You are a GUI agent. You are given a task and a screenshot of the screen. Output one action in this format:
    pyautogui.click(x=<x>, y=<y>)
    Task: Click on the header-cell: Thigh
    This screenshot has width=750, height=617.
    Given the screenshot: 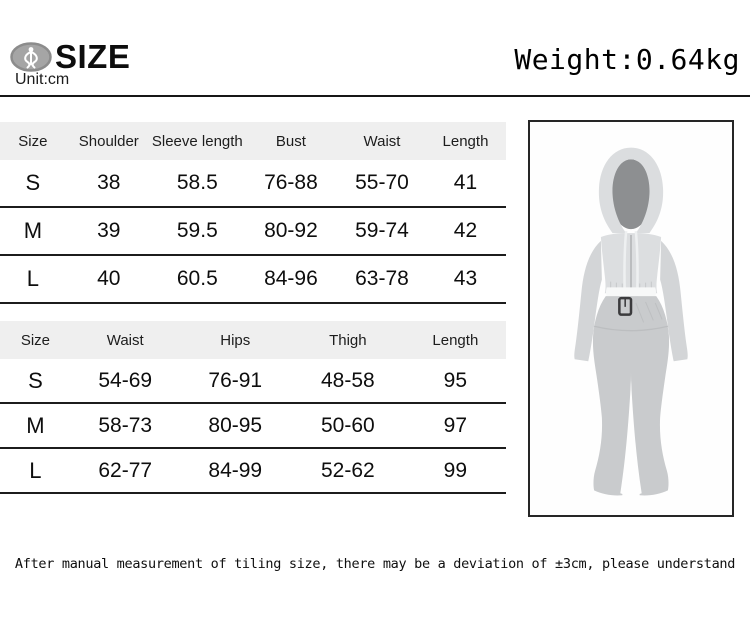 What is the action you would take?
    pyautogui.click(x=348, y=340)
    